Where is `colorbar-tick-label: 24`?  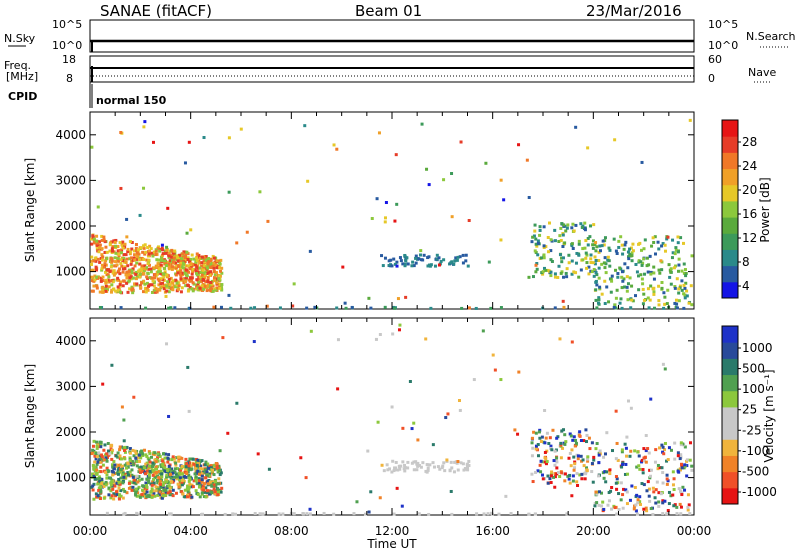
colorbar-tick-label: 24 is located at coordinates (749, 166).